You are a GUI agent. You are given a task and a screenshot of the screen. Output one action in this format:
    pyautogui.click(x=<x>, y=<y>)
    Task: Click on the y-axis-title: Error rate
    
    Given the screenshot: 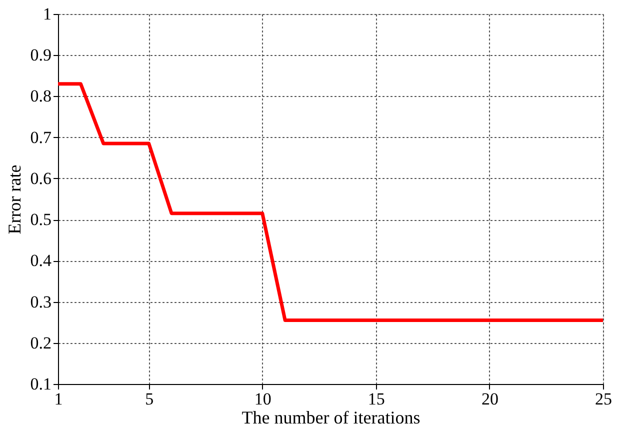 What is the action you would take?
    pyautogui.click(x=14, y=199)
    